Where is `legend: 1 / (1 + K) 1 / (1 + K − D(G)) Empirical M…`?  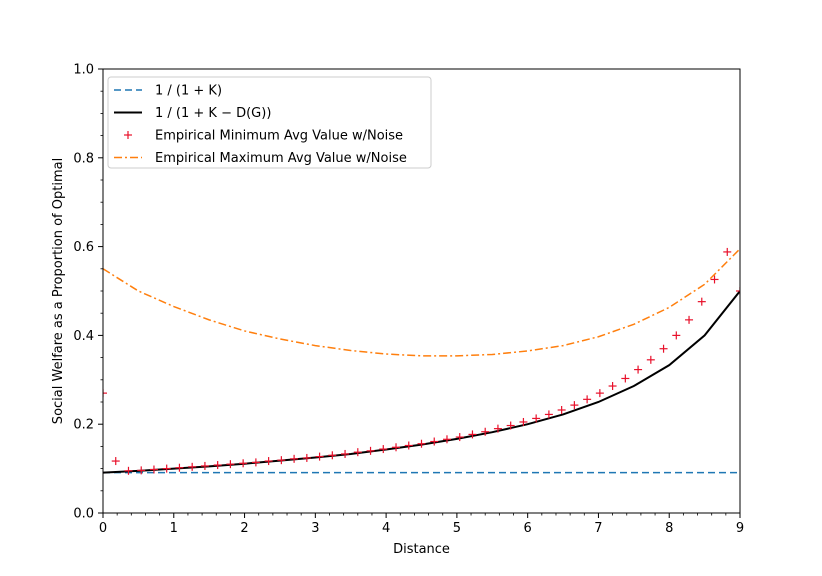 legend: 1 / (1 + K) 1 / (1 + K − D(G)) Empirical M… is located at coordinates (269, 122).